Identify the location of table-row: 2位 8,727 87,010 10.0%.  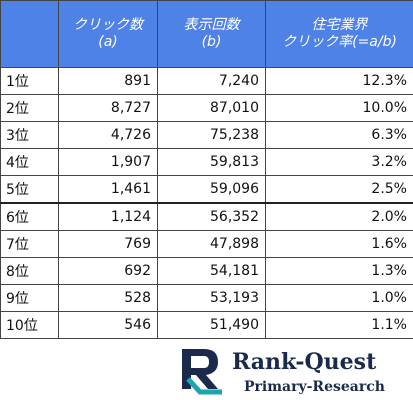
(206, 108).